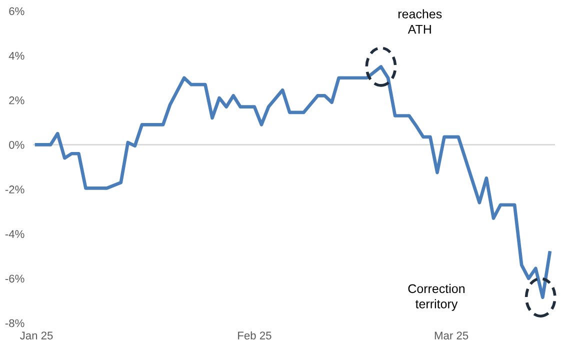 This screenshot has width=568, height=349. Describe the element at coordinates (451, 336) in the screenshot. I see `x-tick-label: Mar 25` at that location.